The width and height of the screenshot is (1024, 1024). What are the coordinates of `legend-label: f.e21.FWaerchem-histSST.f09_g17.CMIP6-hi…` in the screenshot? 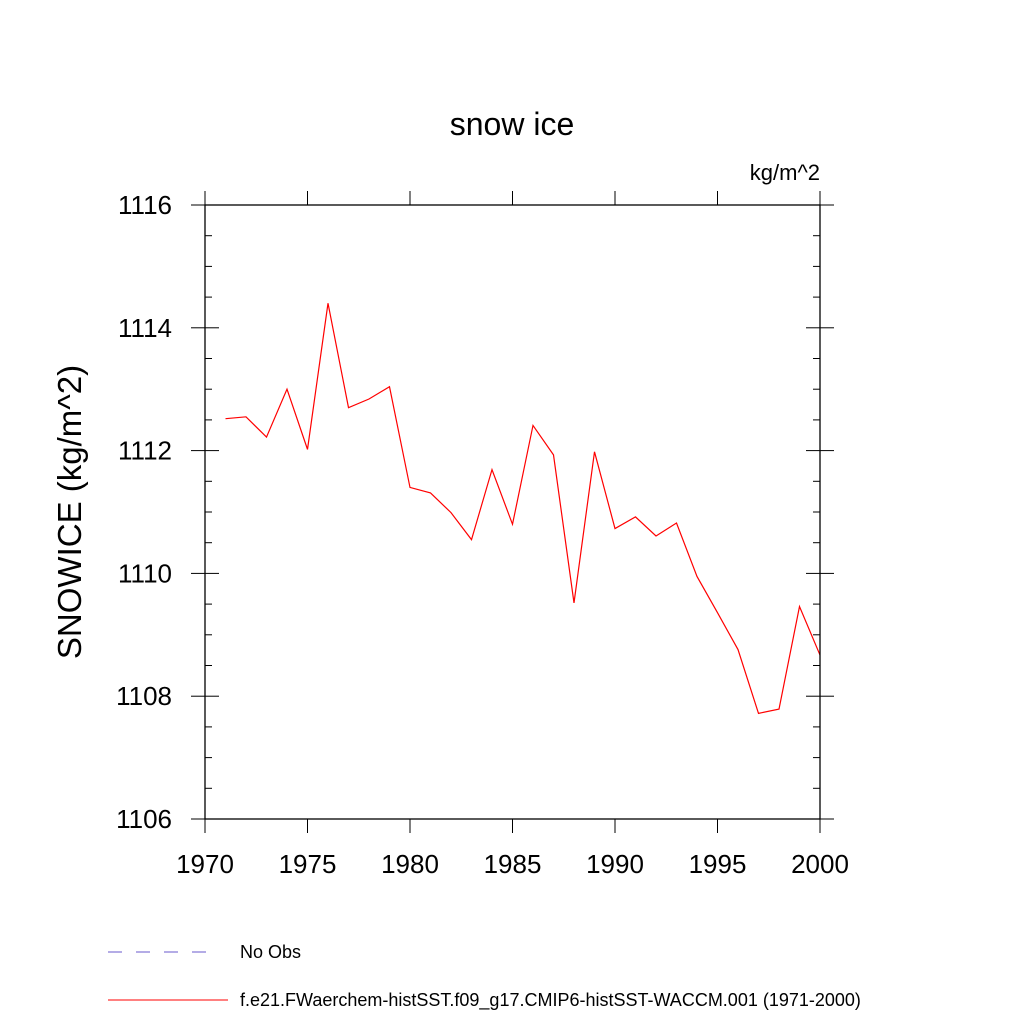 It's located at (550, 1000).